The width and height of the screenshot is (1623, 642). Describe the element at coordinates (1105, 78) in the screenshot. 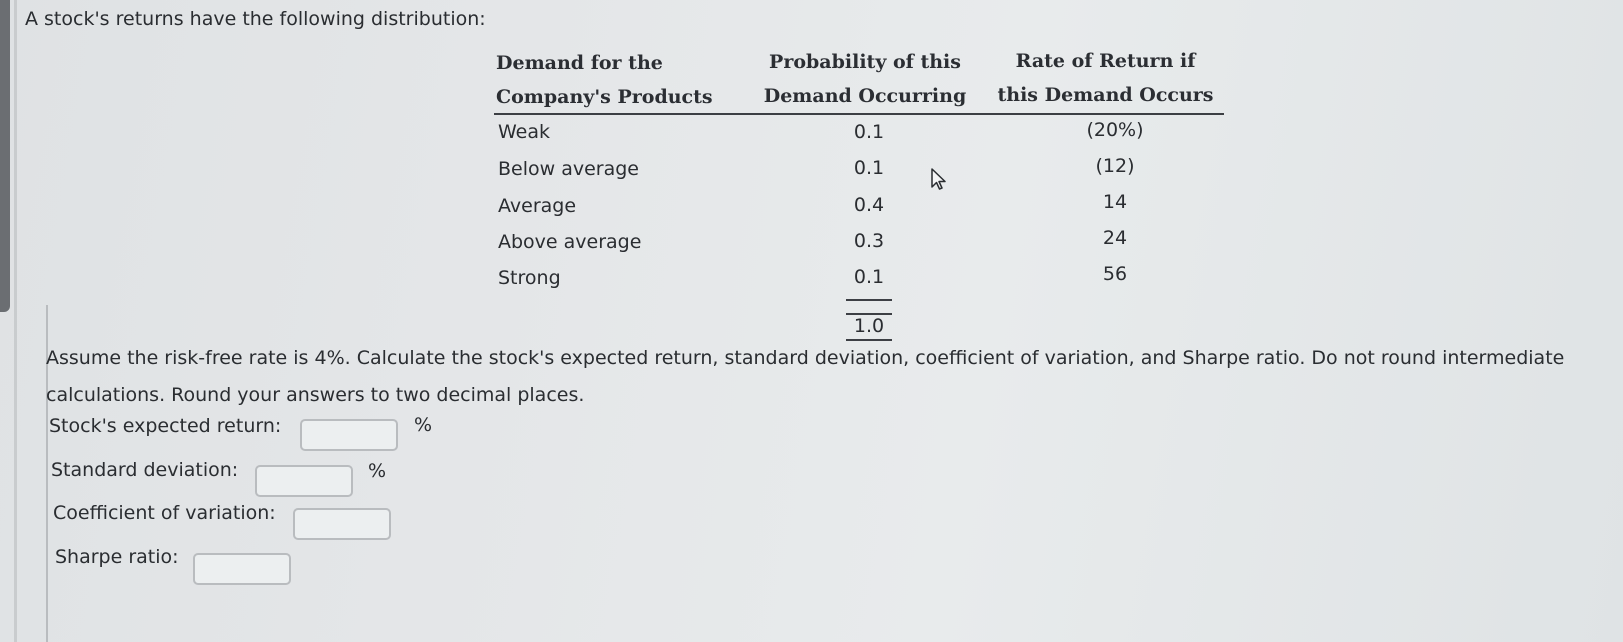

I see `header-return: Rate of Return if this Demand Occurs` at that location.